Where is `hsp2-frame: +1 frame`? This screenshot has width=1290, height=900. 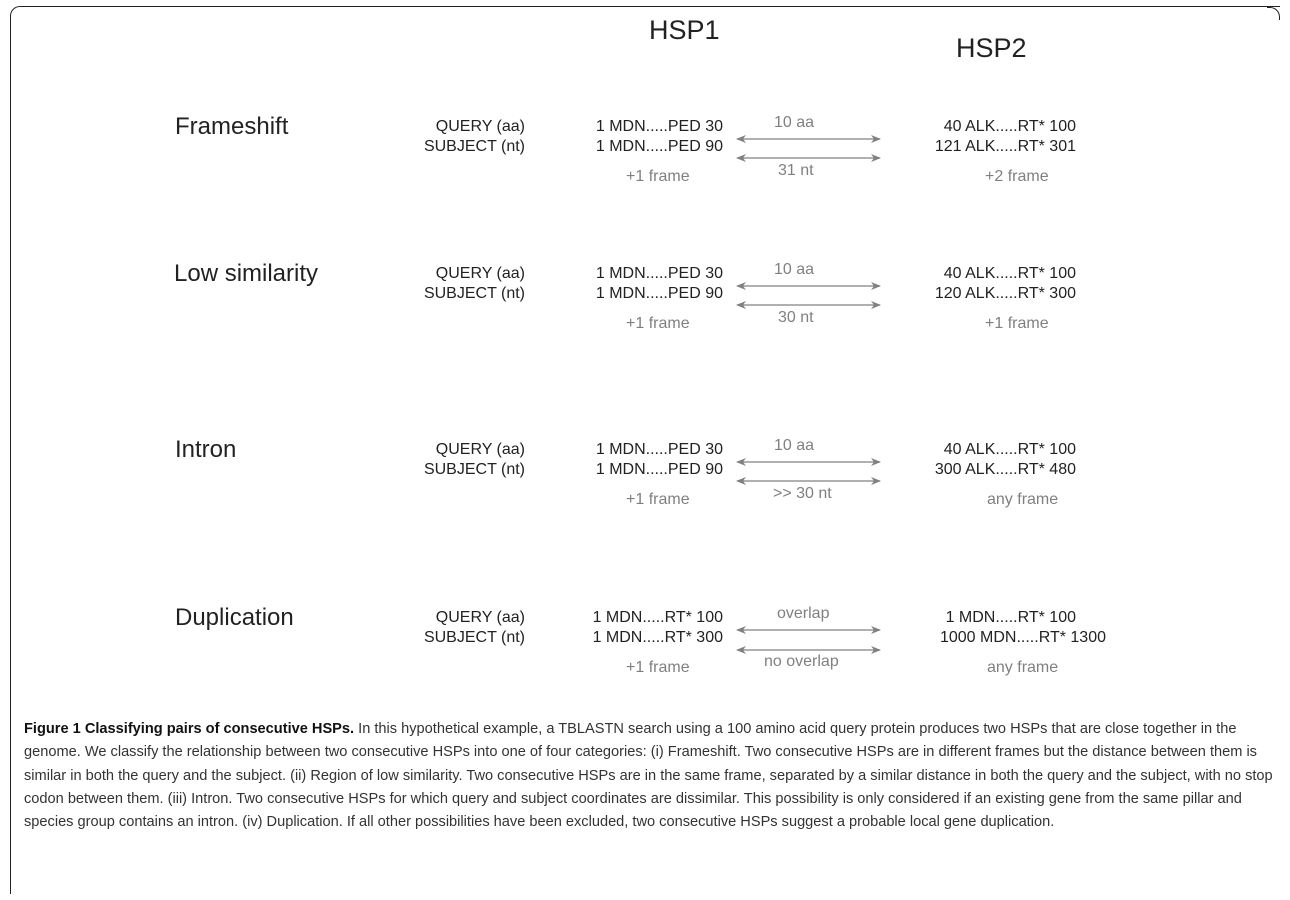
hsp2-frame: +1 frame is located at coordinates (1017, 323).